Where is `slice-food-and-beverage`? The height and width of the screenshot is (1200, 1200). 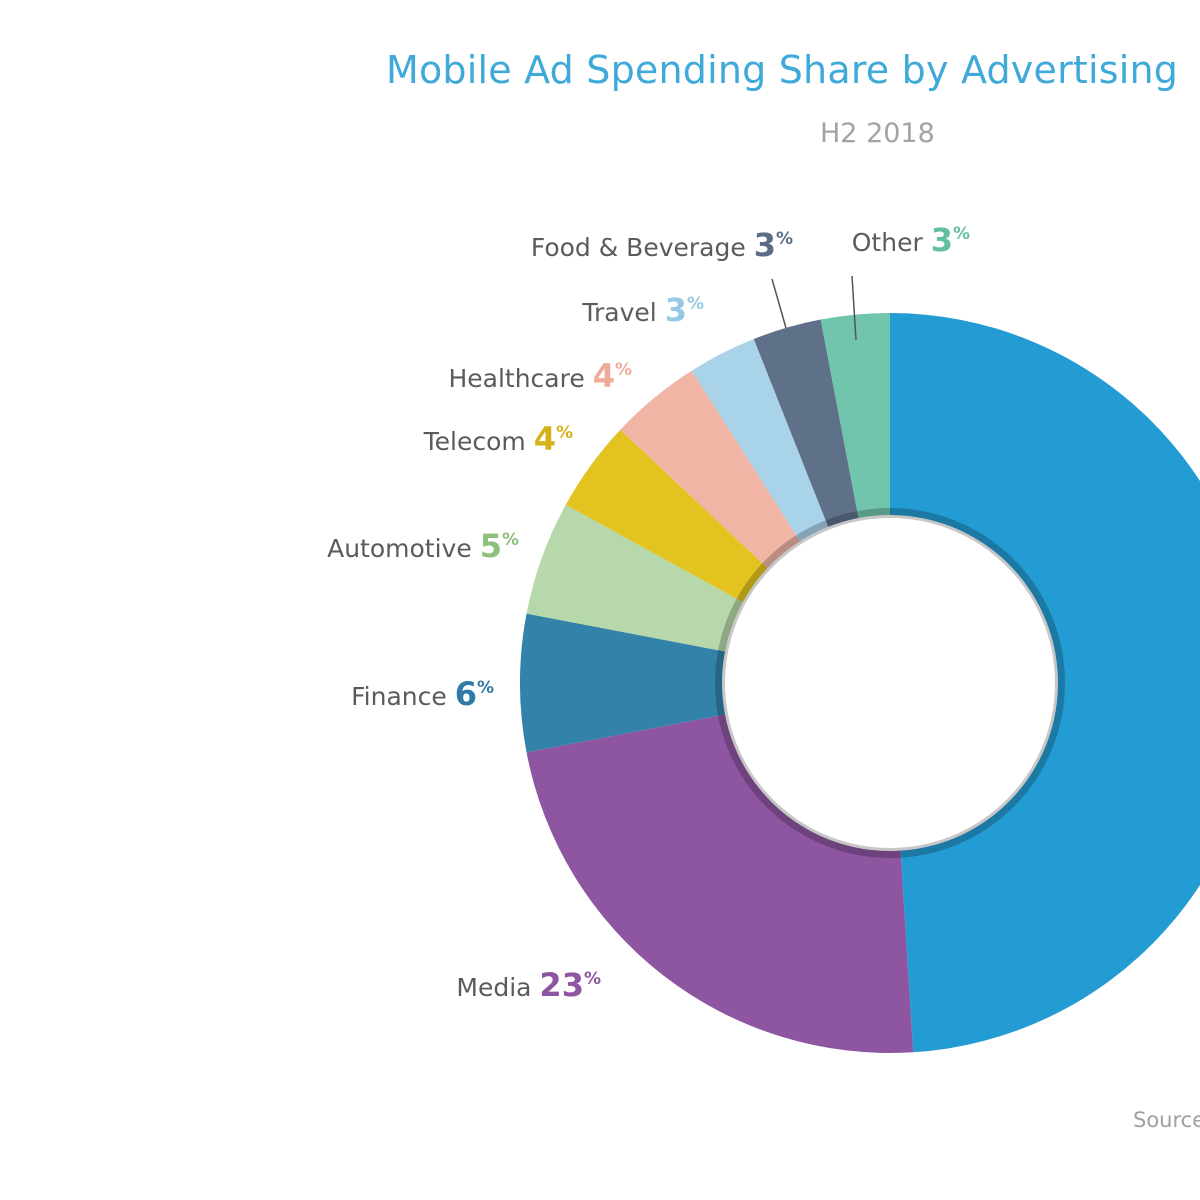
slice-food-and-beverage is located at coordinates (806, 423).